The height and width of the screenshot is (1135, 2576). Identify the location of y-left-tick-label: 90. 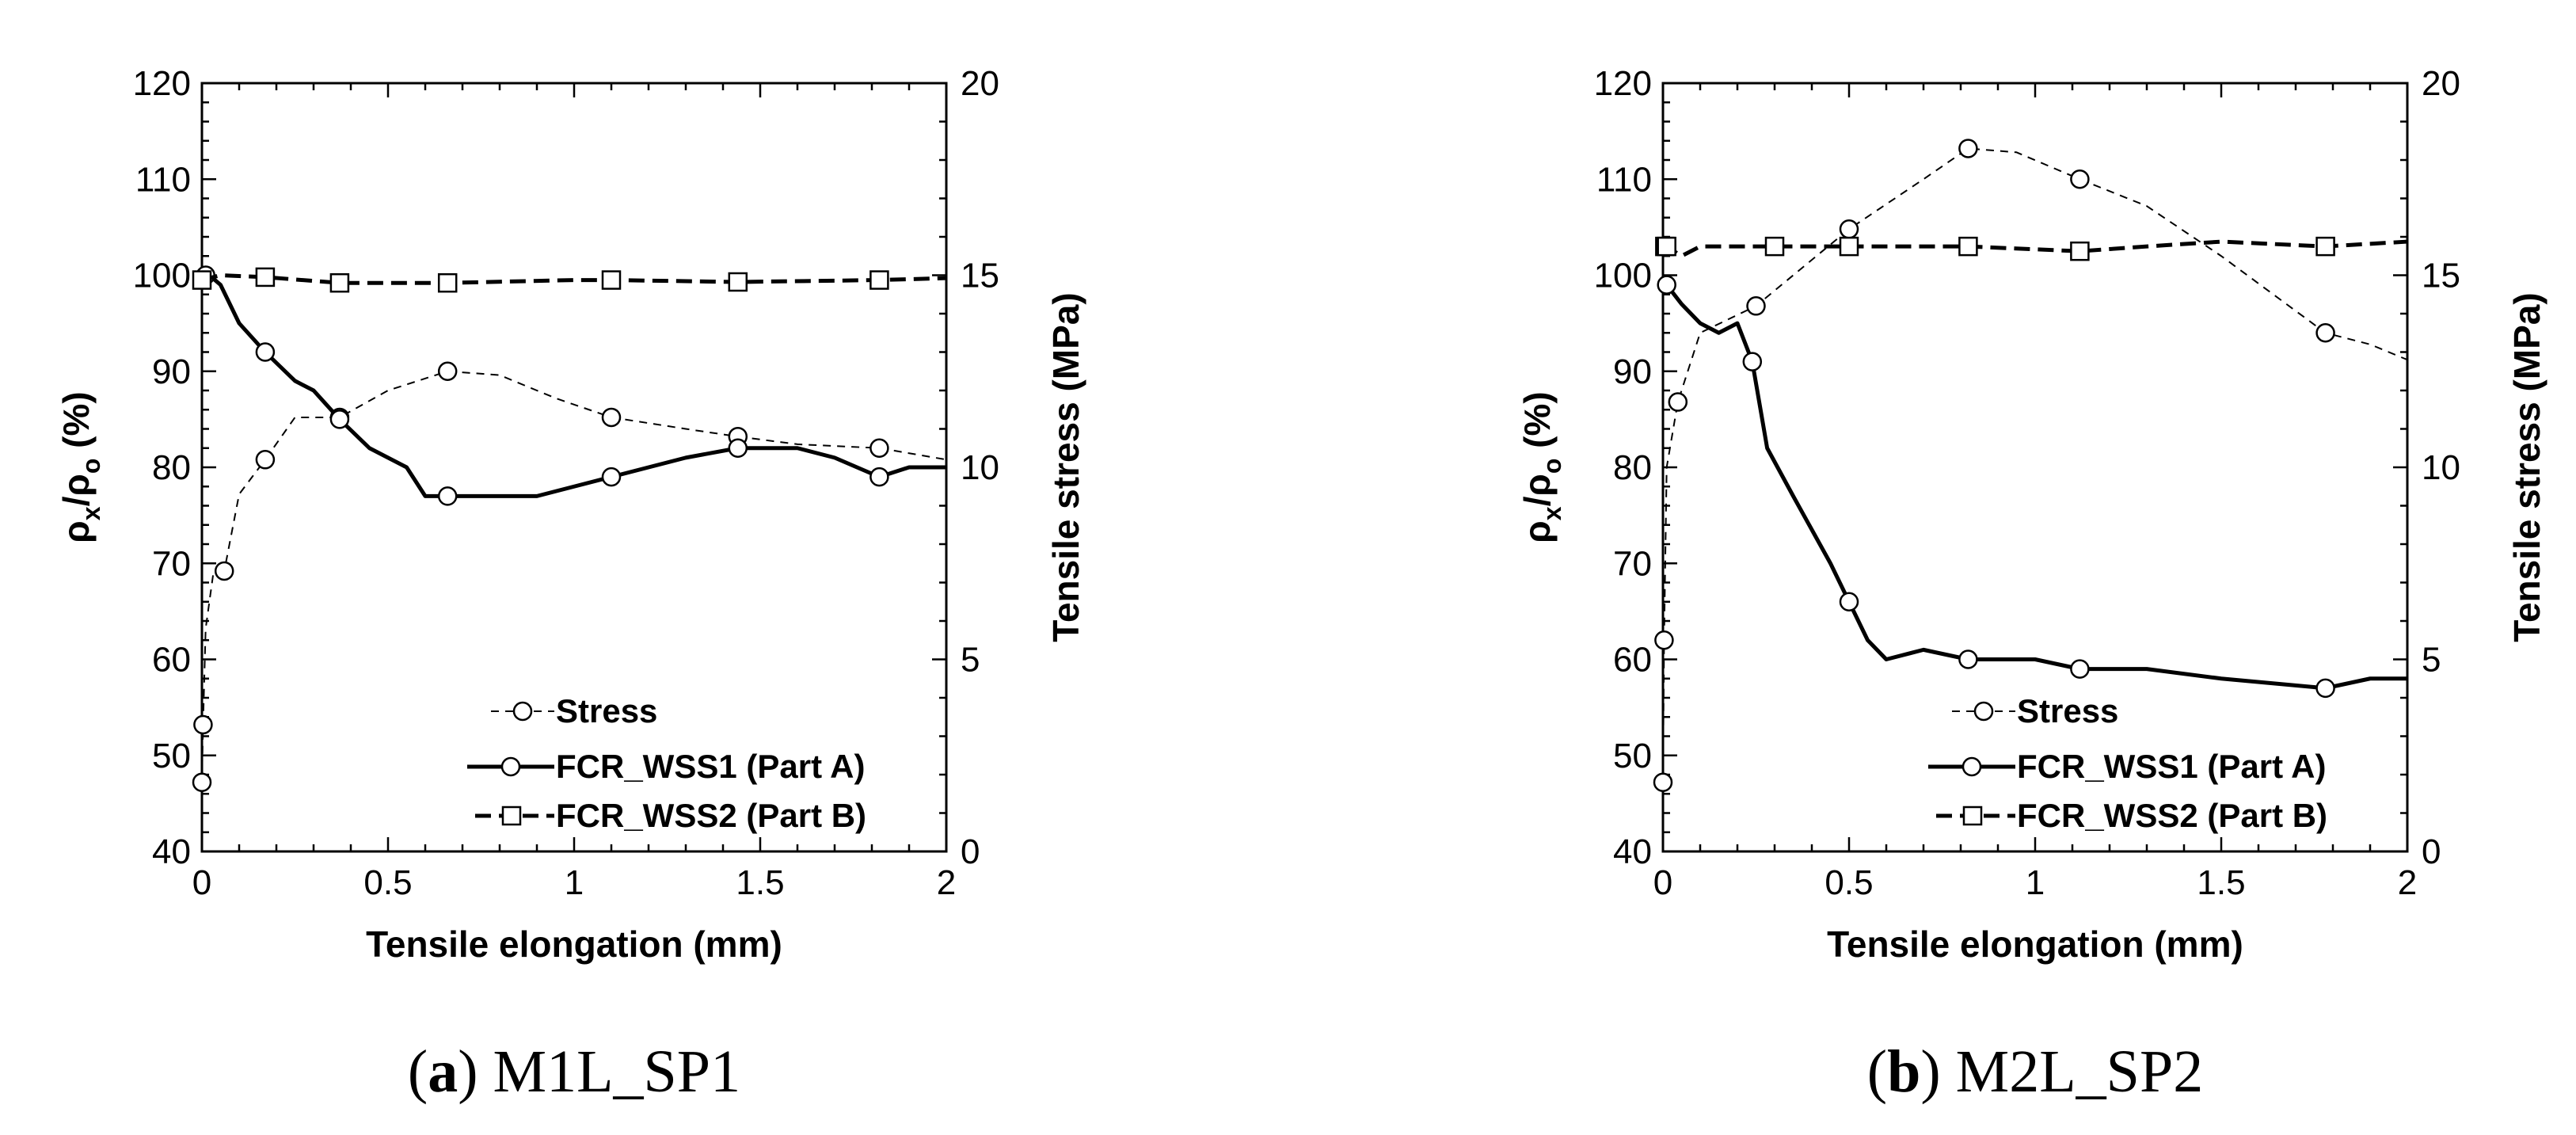
(171, 372).